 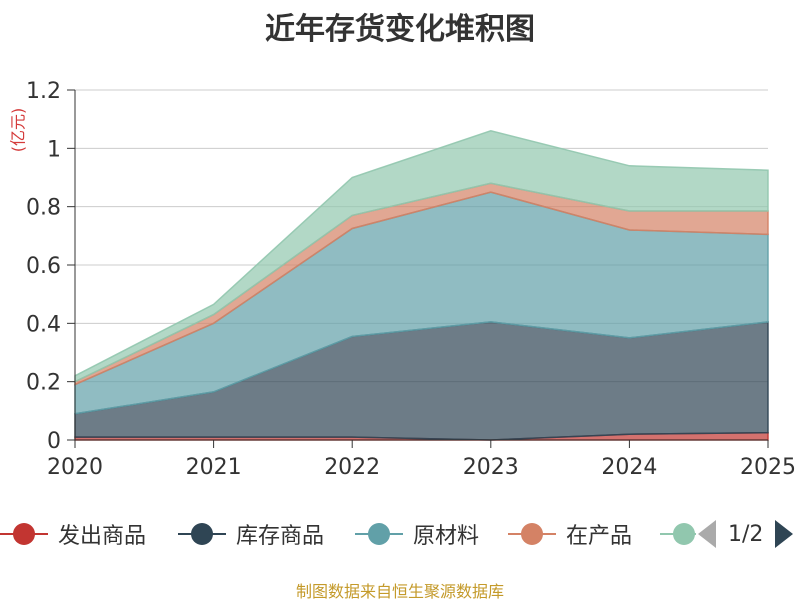 I want to click on y-tick-label: 1.2, so click(x=43, y=91).